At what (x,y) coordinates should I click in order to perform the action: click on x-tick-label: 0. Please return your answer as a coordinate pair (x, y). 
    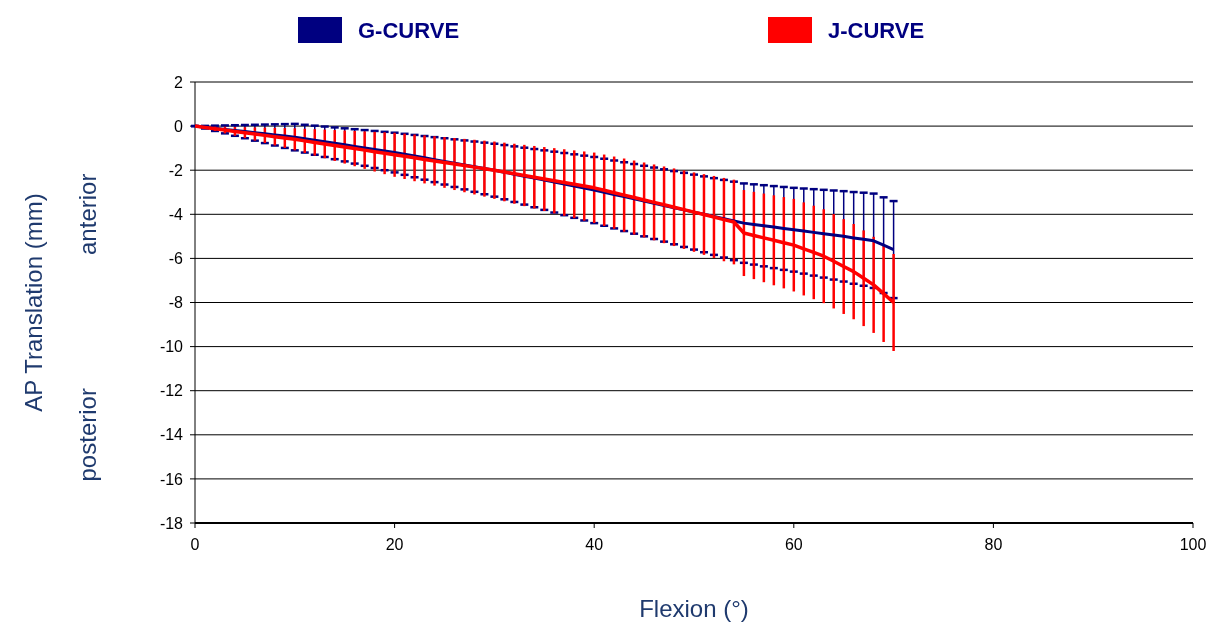
    Looking at the image, I should click on (195, 544).